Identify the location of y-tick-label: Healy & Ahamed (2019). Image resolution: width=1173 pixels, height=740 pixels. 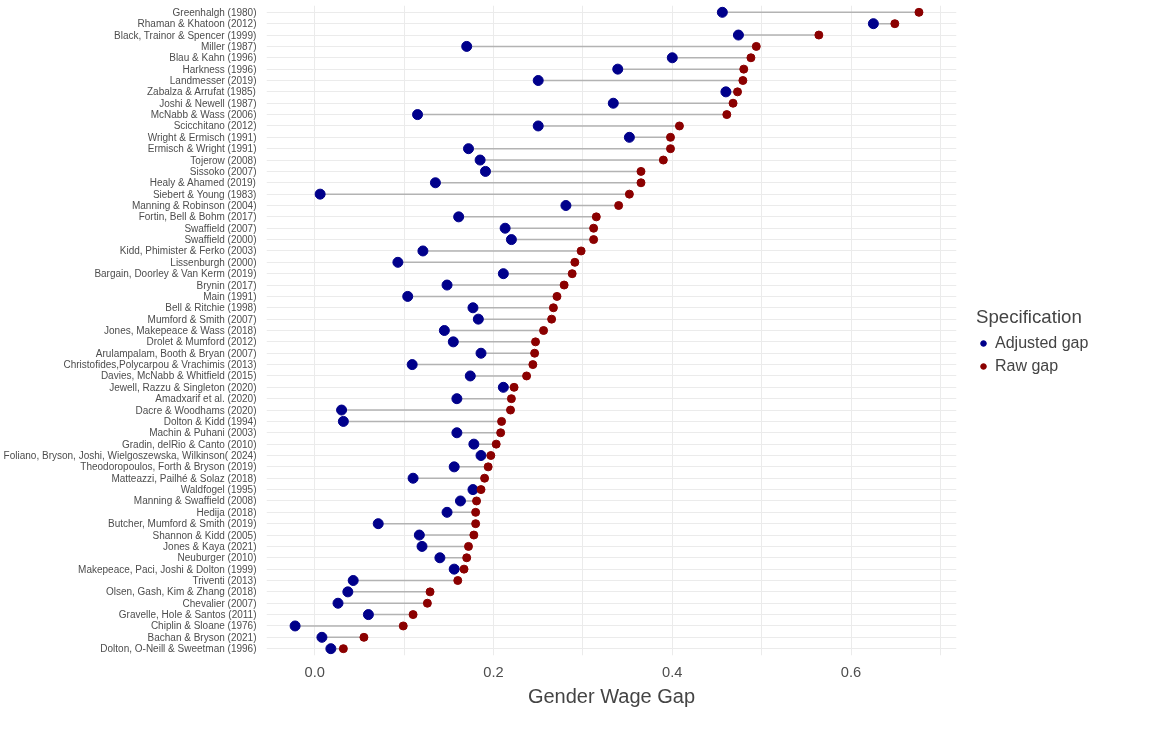
(202, 183).